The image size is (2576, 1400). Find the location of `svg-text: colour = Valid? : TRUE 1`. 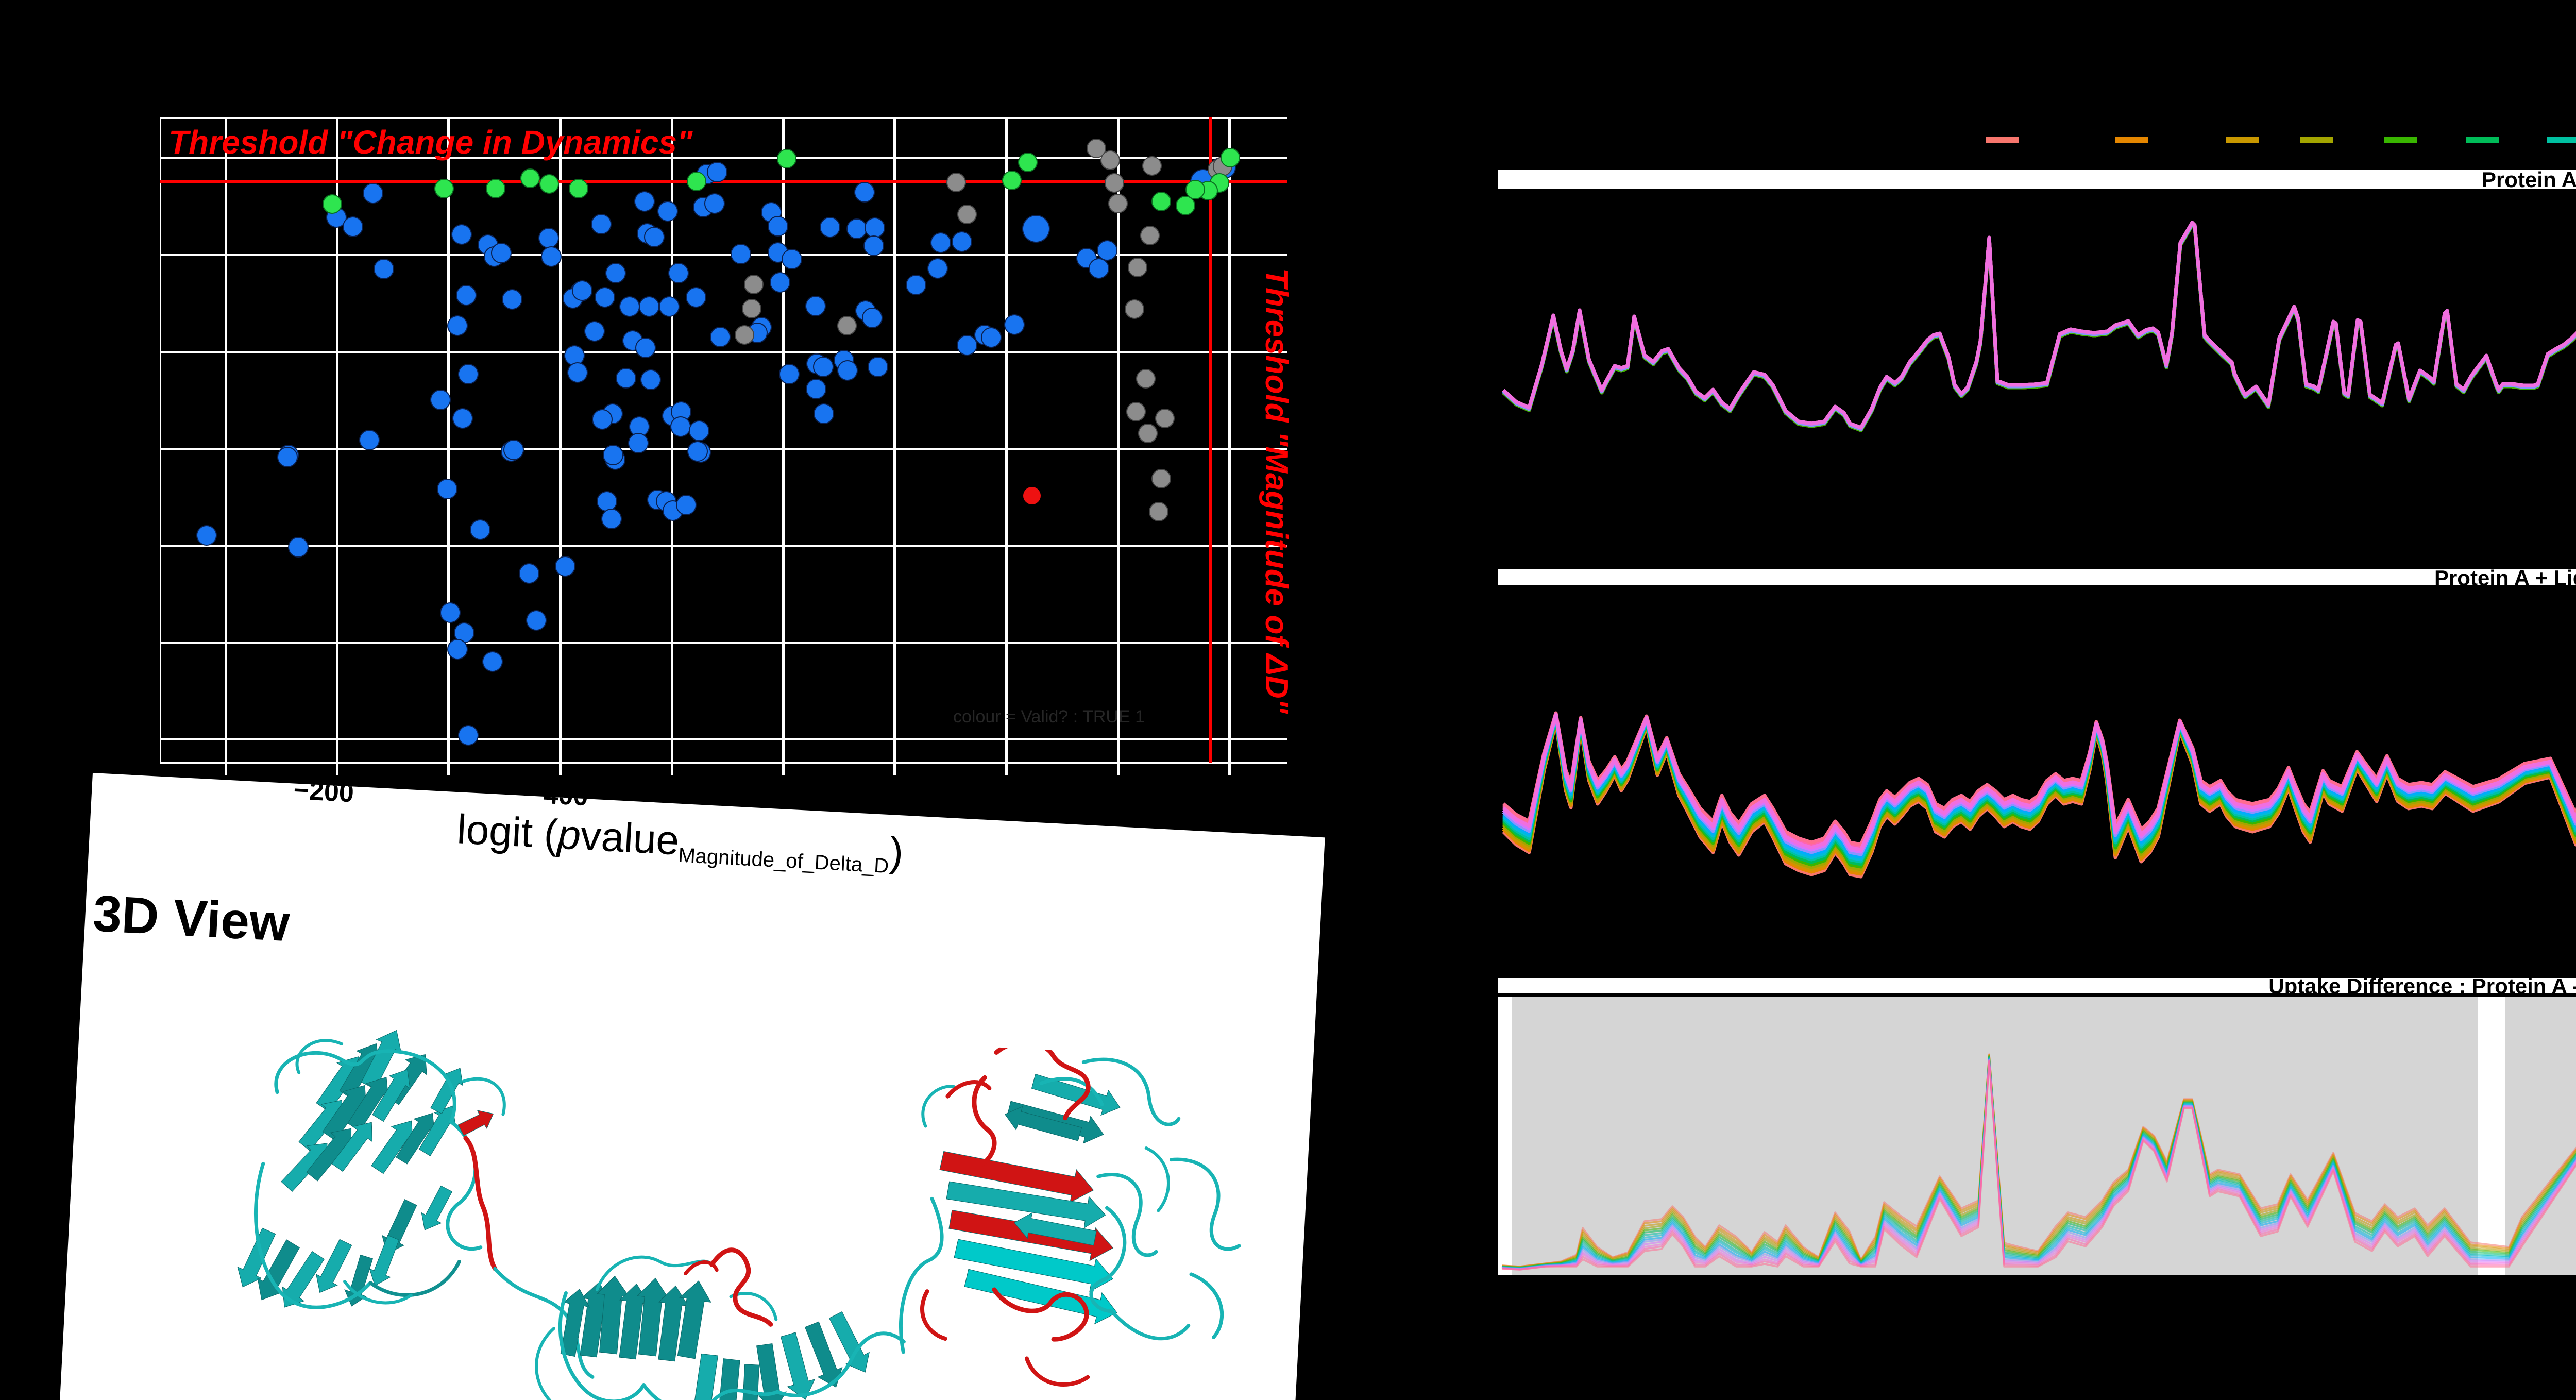

svg-text: colour = Valid? : TRUE 1 is located at coordinates (1049, 717).